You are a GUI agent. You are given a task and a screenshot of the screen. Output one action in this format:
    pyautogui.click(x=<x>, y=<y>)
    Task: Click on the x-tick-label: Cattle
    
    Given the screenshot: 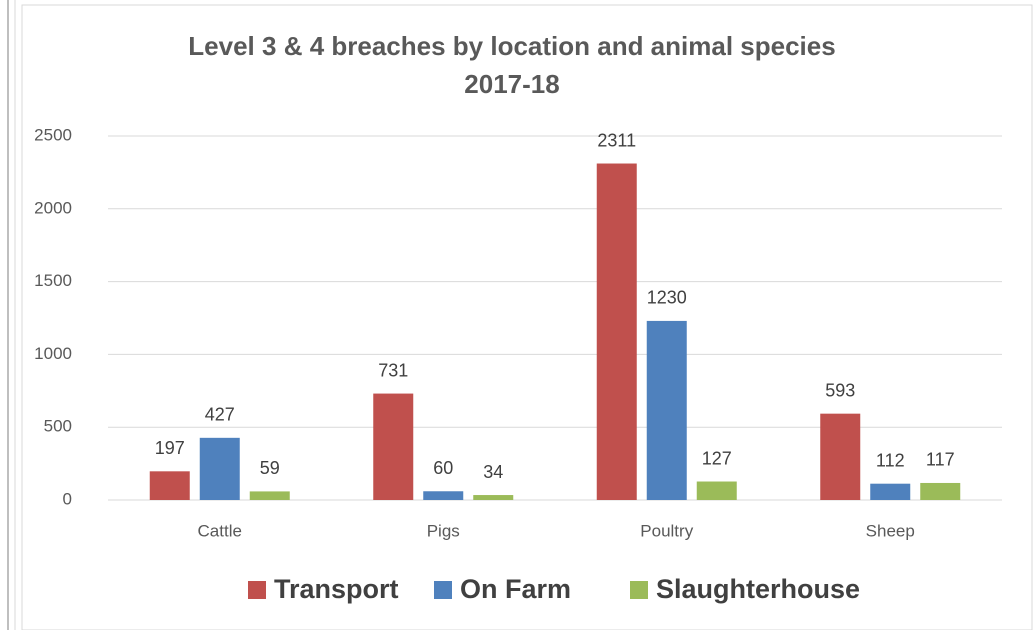 What is the action you would take?
    pyautogui.click(x=220, y=530)
    